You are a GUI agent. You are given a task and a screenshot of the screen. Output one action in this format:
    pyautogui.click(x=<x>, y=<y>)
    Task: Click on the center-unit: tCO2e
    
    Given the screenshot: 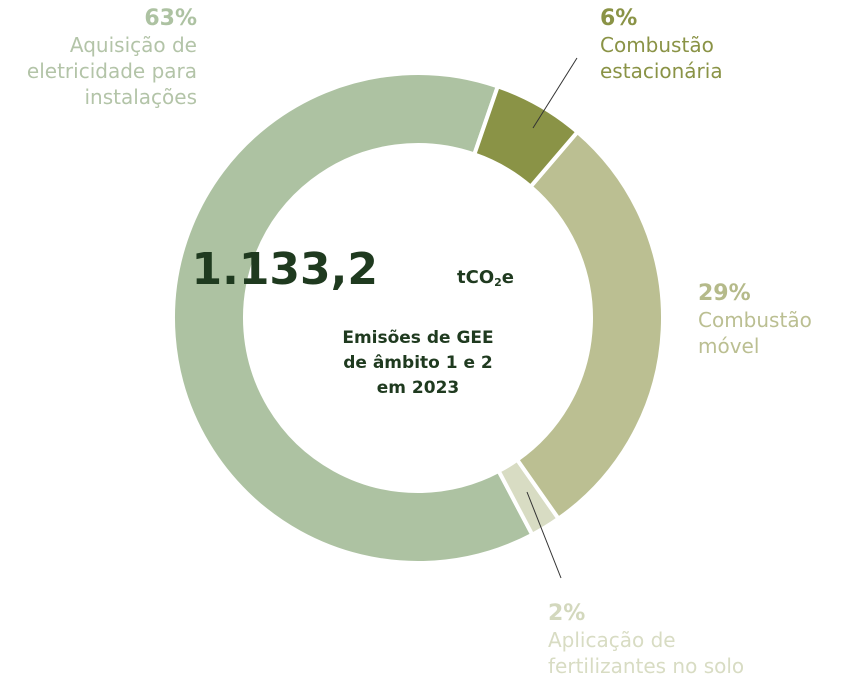 What is the action you would take?
    pyautogui.click(x=485, y=278)
    